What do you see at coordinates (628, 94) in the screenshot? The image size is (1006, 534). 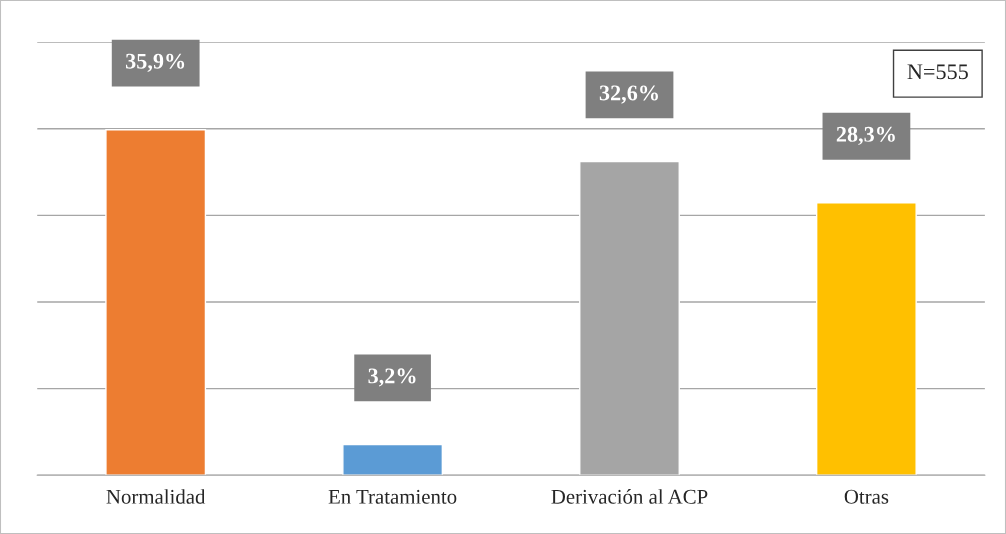 I see `data-label: 32,6%` at bounding box center [628, 94].